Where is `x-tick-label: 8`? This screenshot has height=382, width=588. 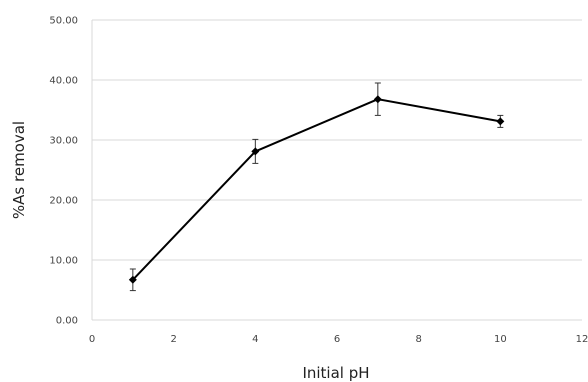
x-tick-label: 8 is located at coordinates (418, 339).